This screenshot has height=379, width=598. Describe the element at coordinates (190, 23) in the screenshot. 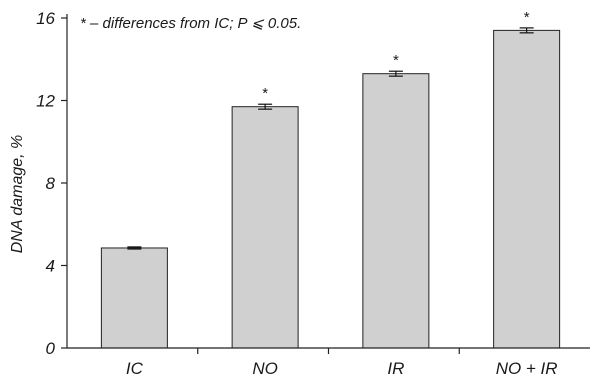

I see `significance-annotation: * – differences from IC; P ⩽ 0.05.` at that location.